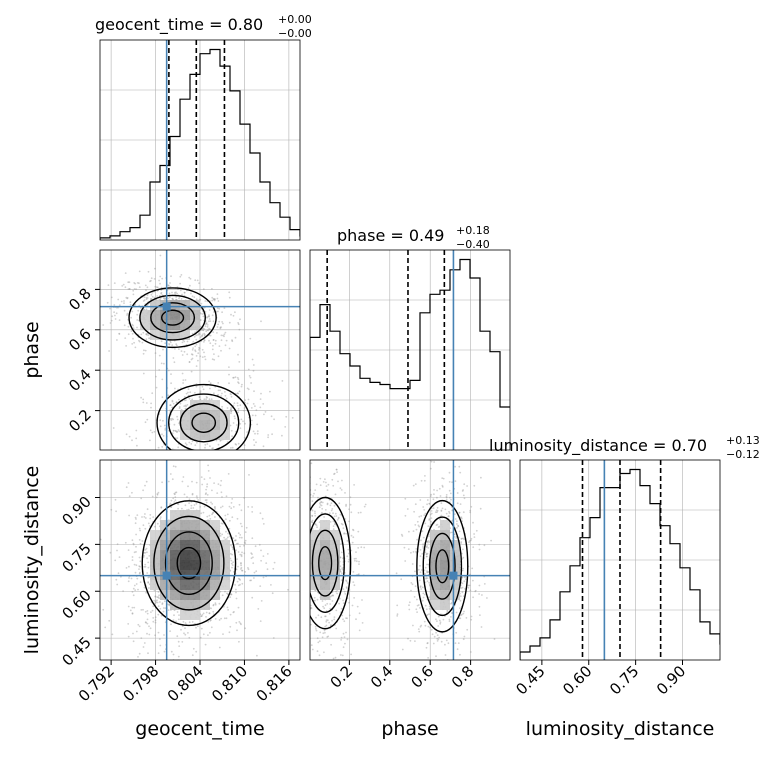 The height and width of the screenshot is (760, 760). What do you see at coordinates (453, 575) in the screenshot?
I see `truth-marker` at bounding box center [453, 575].